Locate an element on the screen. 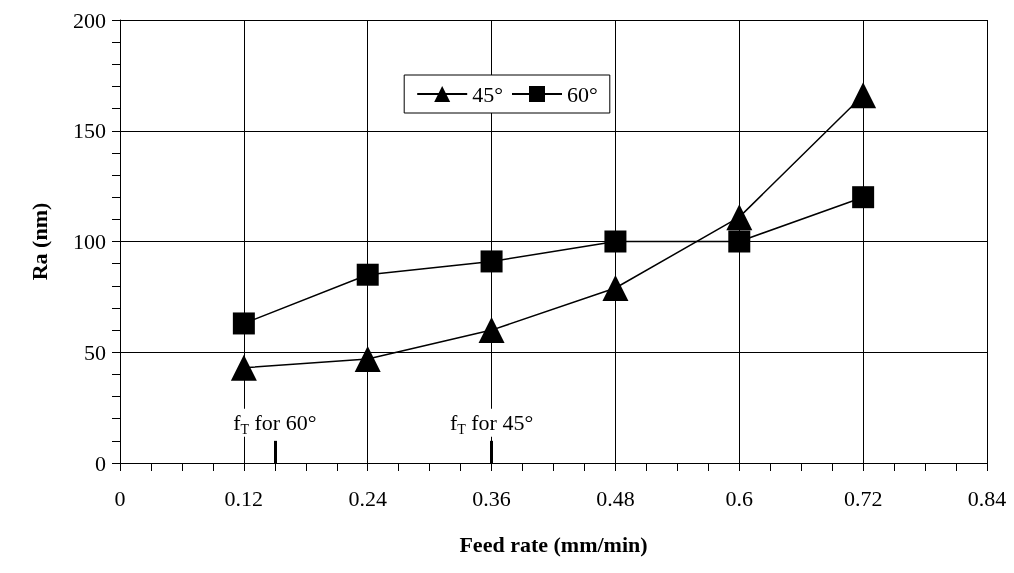 The image size is (1014, 573). y-tick-label: 0 is located at coordinates (100, 463).